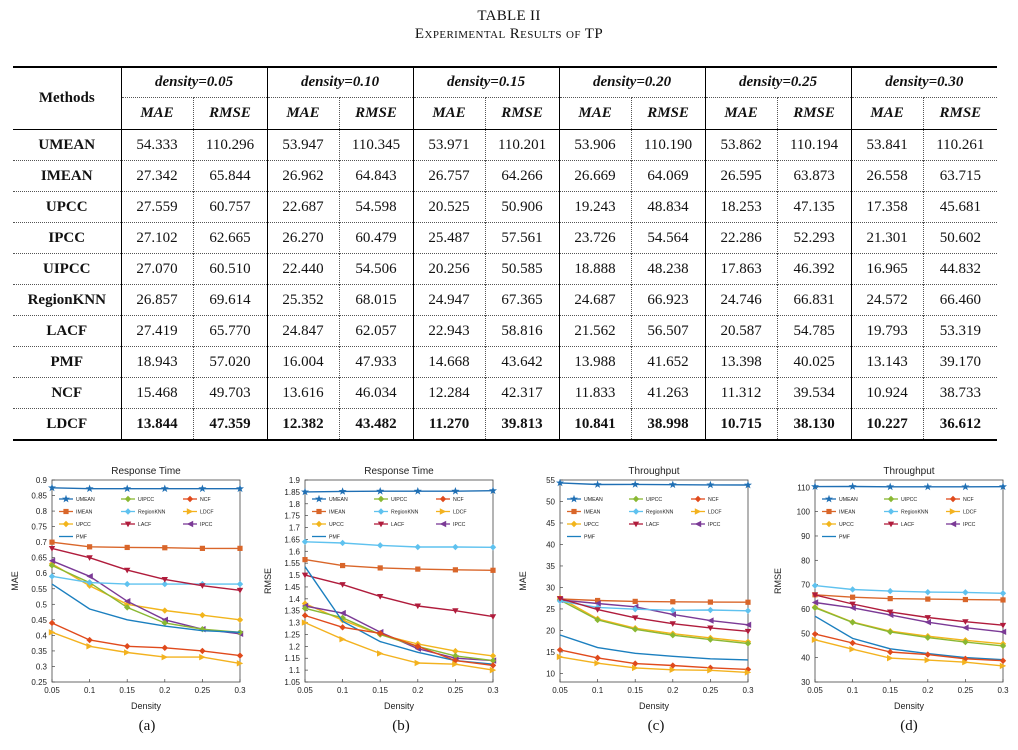 The image size is (1018, 750). I want to click on legend-entry: LACF, so click(652, 525).